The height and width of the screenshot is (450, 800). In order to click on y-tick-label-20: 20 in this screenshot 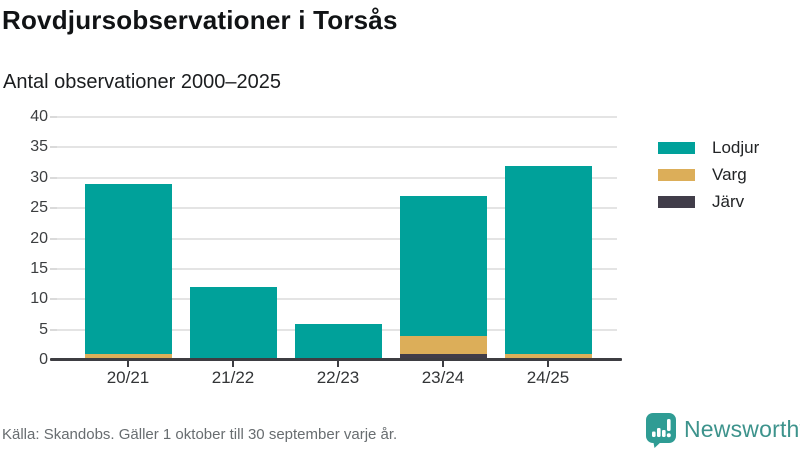, I will do `click(39, 238)`.